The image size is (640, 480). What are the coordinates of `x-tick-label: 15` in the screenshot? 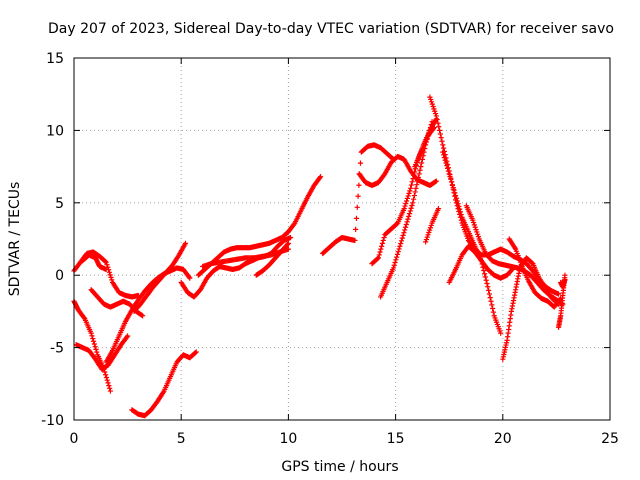 It's located at (396, 439).